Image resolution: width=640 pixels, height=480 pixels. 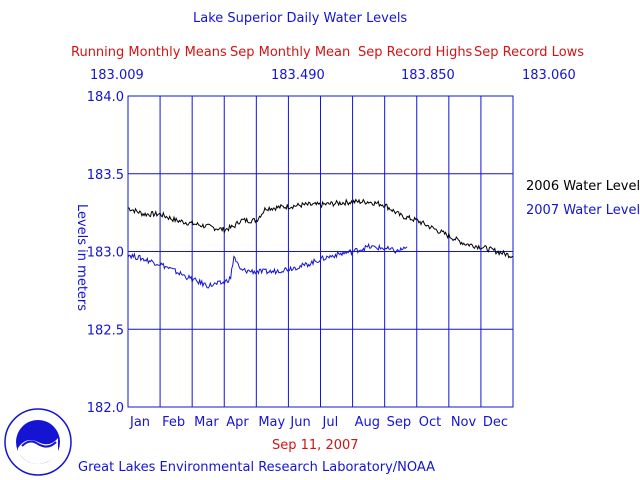 I want to click on x-tick-label: Sep, so click(x=399, y=422).